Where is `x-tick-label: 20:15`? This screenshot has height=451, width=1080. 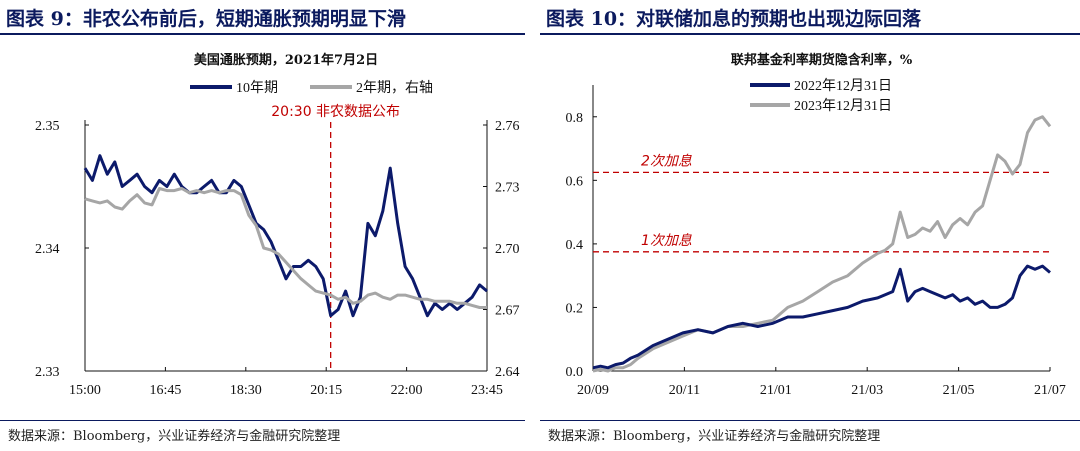 x-tick-label: 20:15 is located at coordinates (326, 390).